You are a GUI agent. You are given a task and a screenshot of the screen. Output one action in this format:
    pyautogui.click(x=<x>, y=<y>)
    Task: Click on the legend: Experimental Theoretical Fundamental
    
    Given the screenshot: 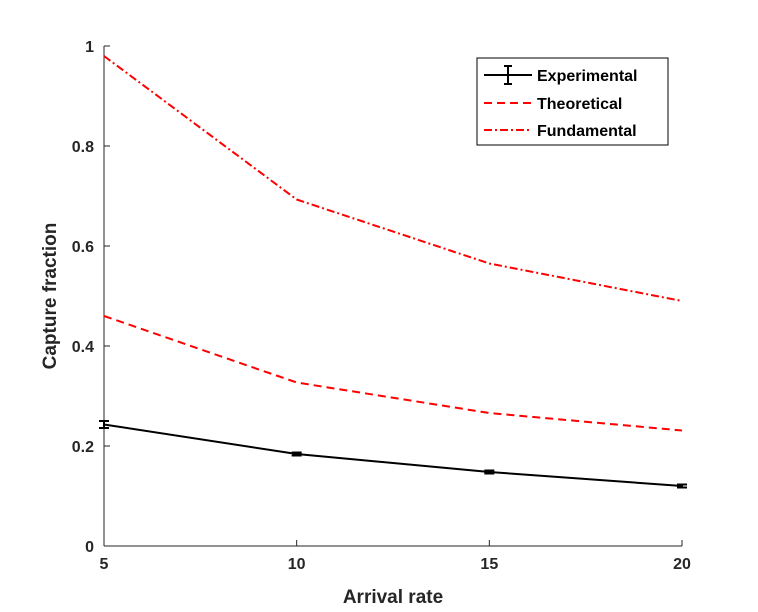 What is the action you would take?
    pyautogui.click(x=572, y=101)
    